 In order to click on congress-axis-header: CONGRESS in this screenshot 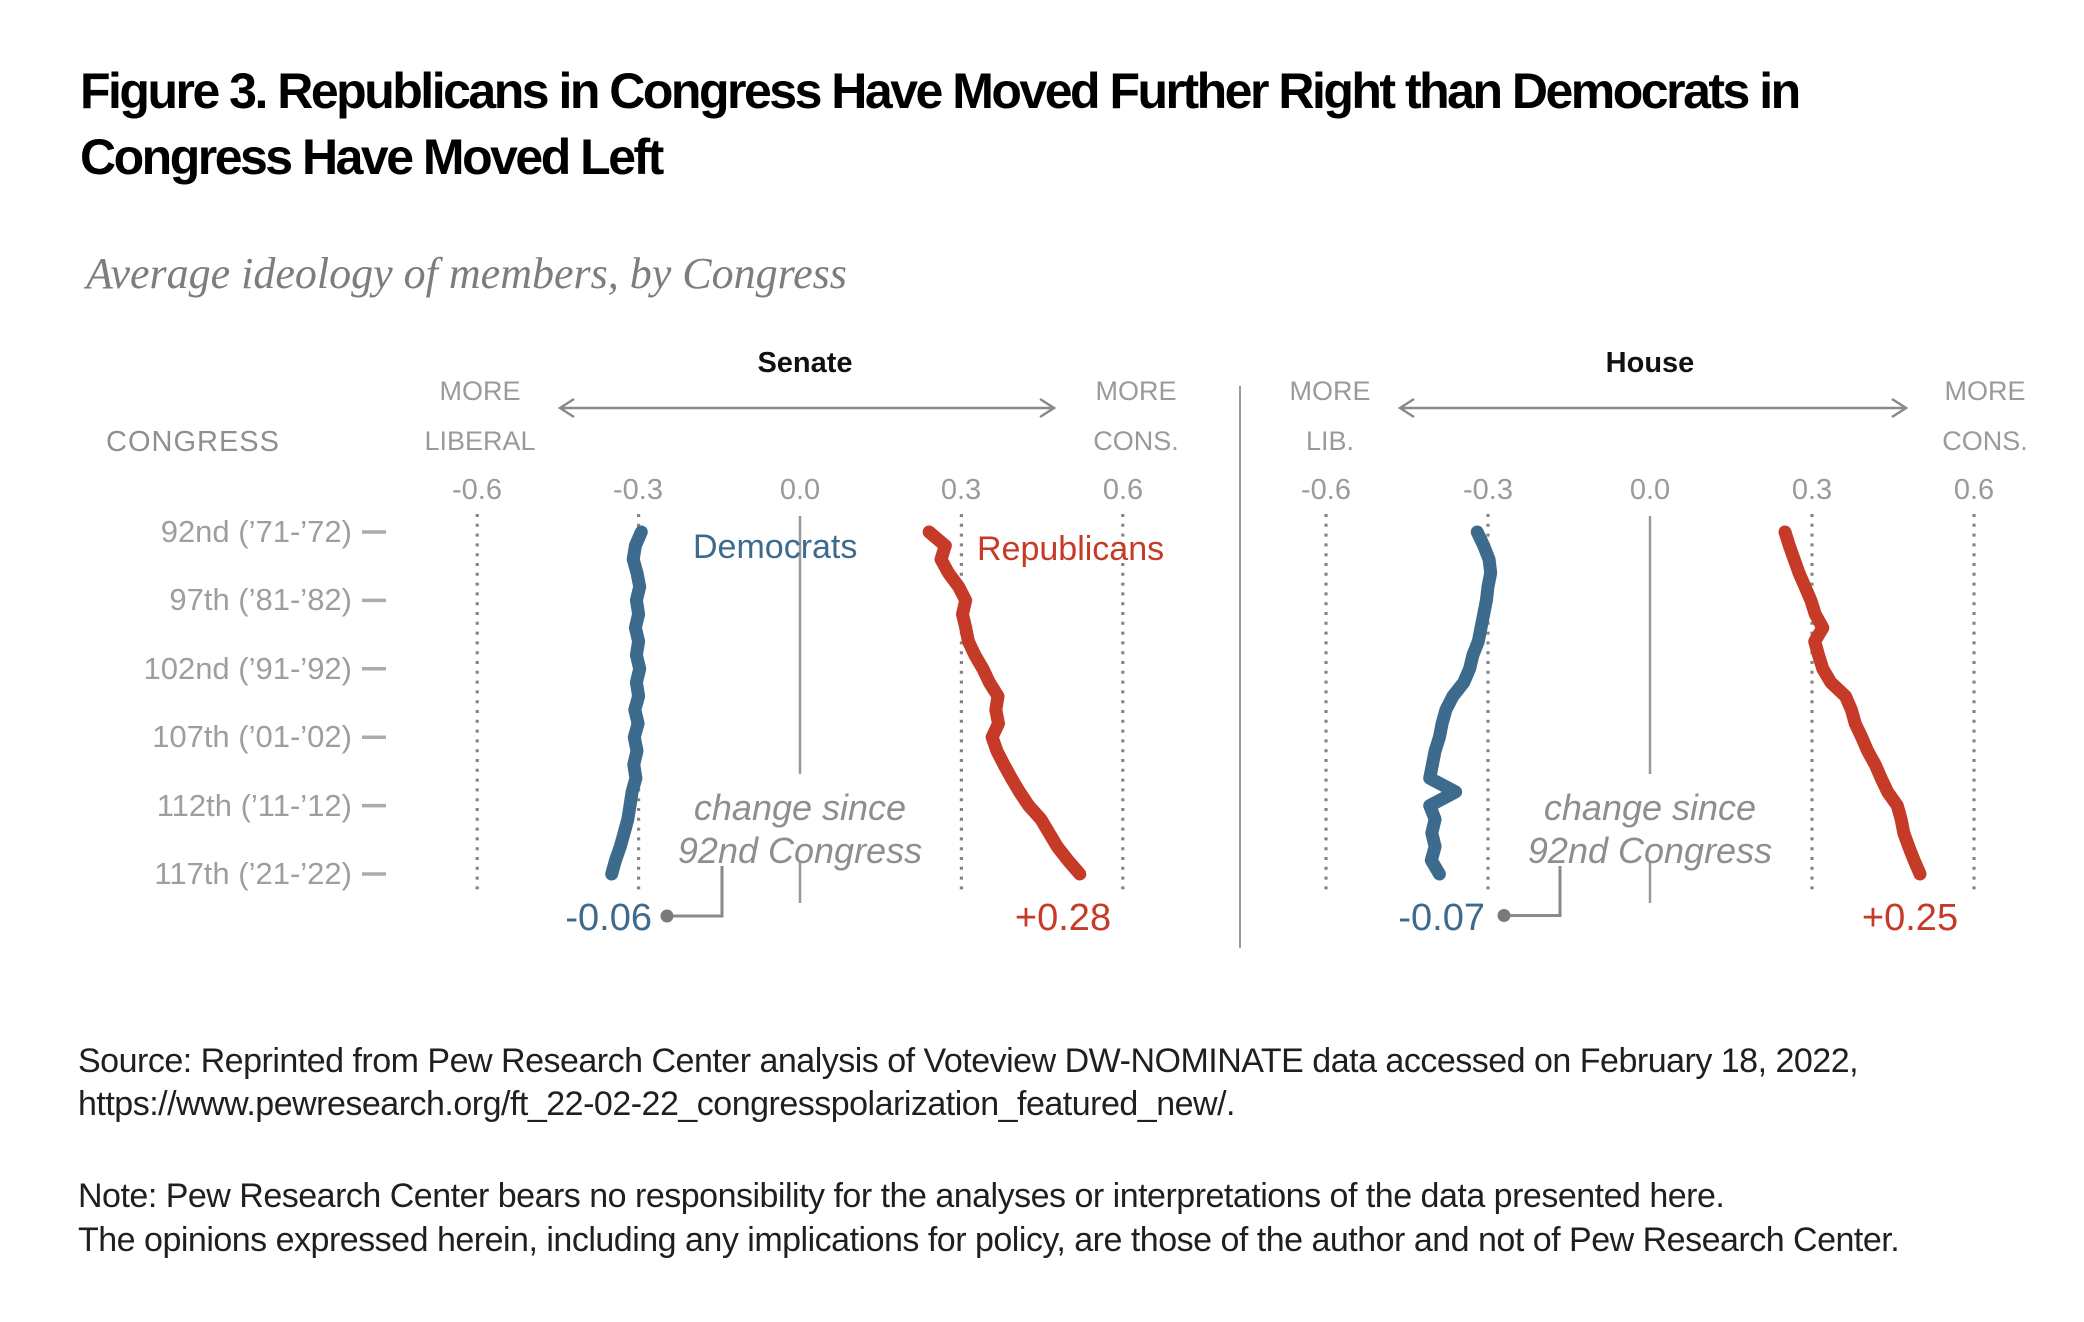, I will do `click(193, 442)`.